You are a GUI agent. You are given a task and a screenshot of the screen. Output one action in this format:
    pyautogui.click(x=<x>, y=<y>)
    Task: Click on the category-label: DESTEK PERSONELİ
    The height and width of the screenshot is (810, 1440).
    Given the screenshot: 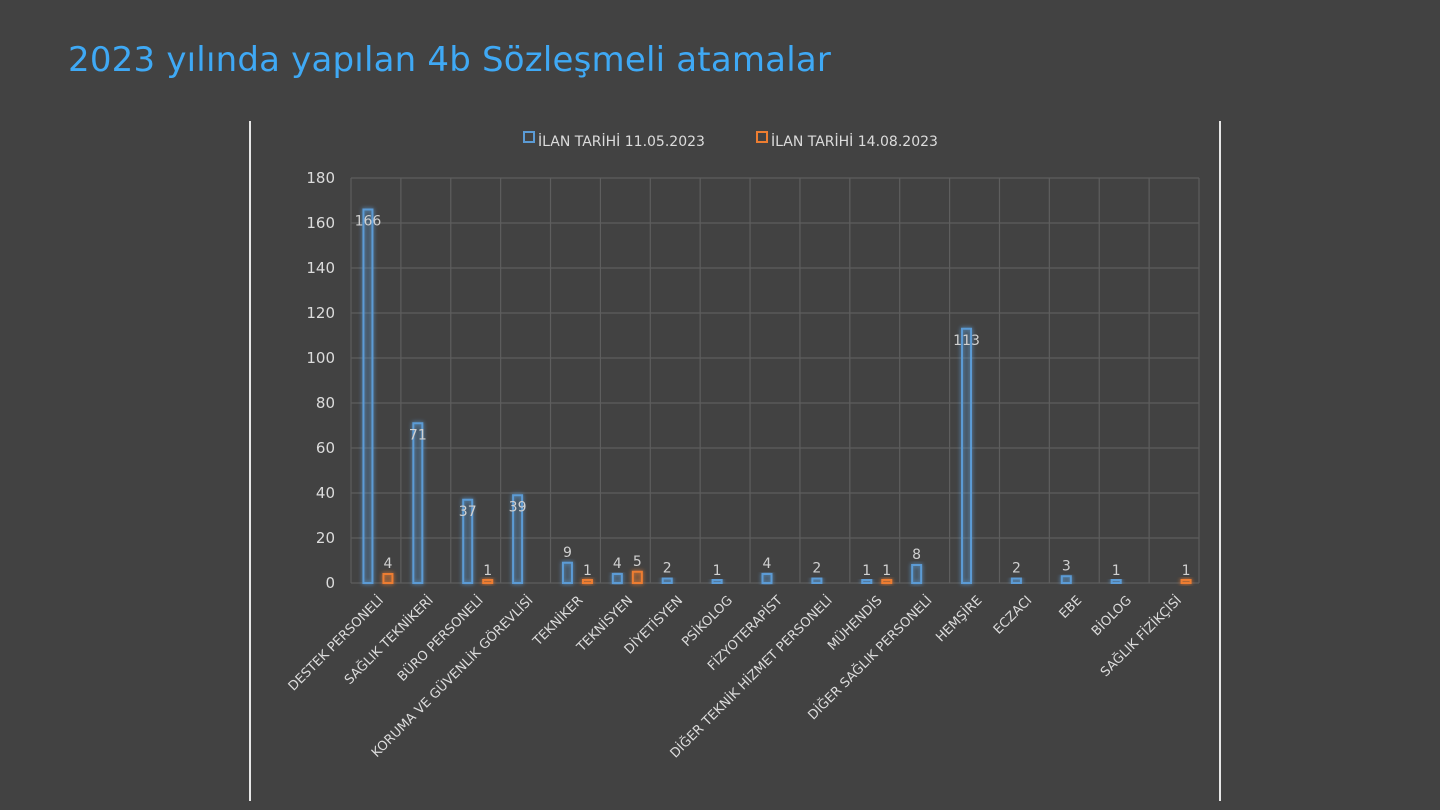 What is the action you would take?
    pyautogui.click(x=336, y=644)
    